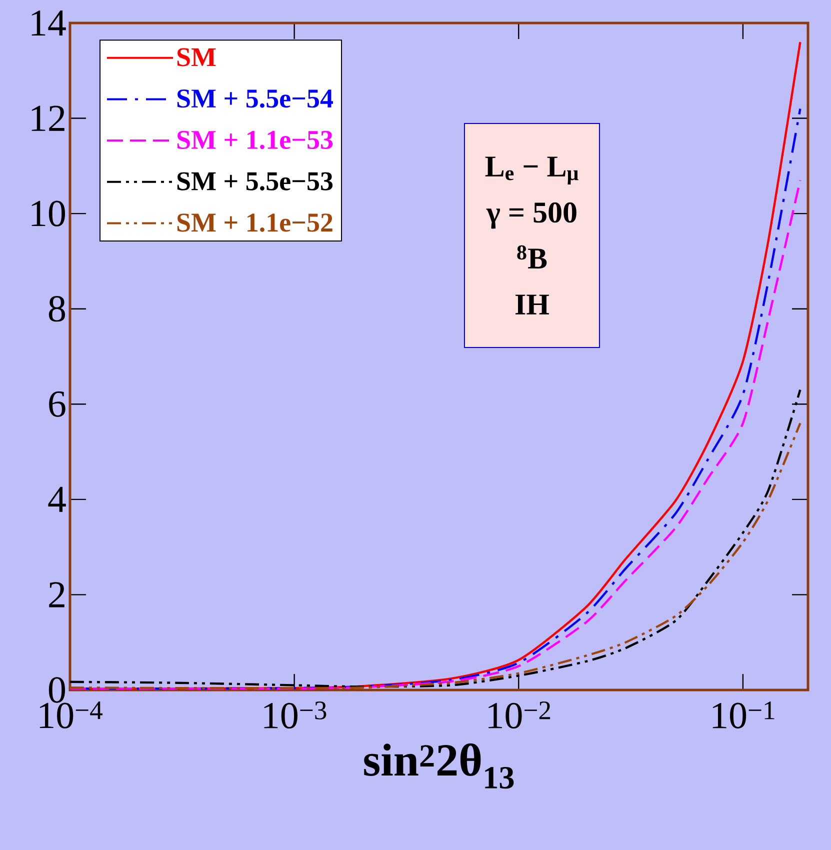 The height and width of the screenshot is (850, 831). I want to click on x-tick-label: 10$^{−4}$, so click(71, 715).